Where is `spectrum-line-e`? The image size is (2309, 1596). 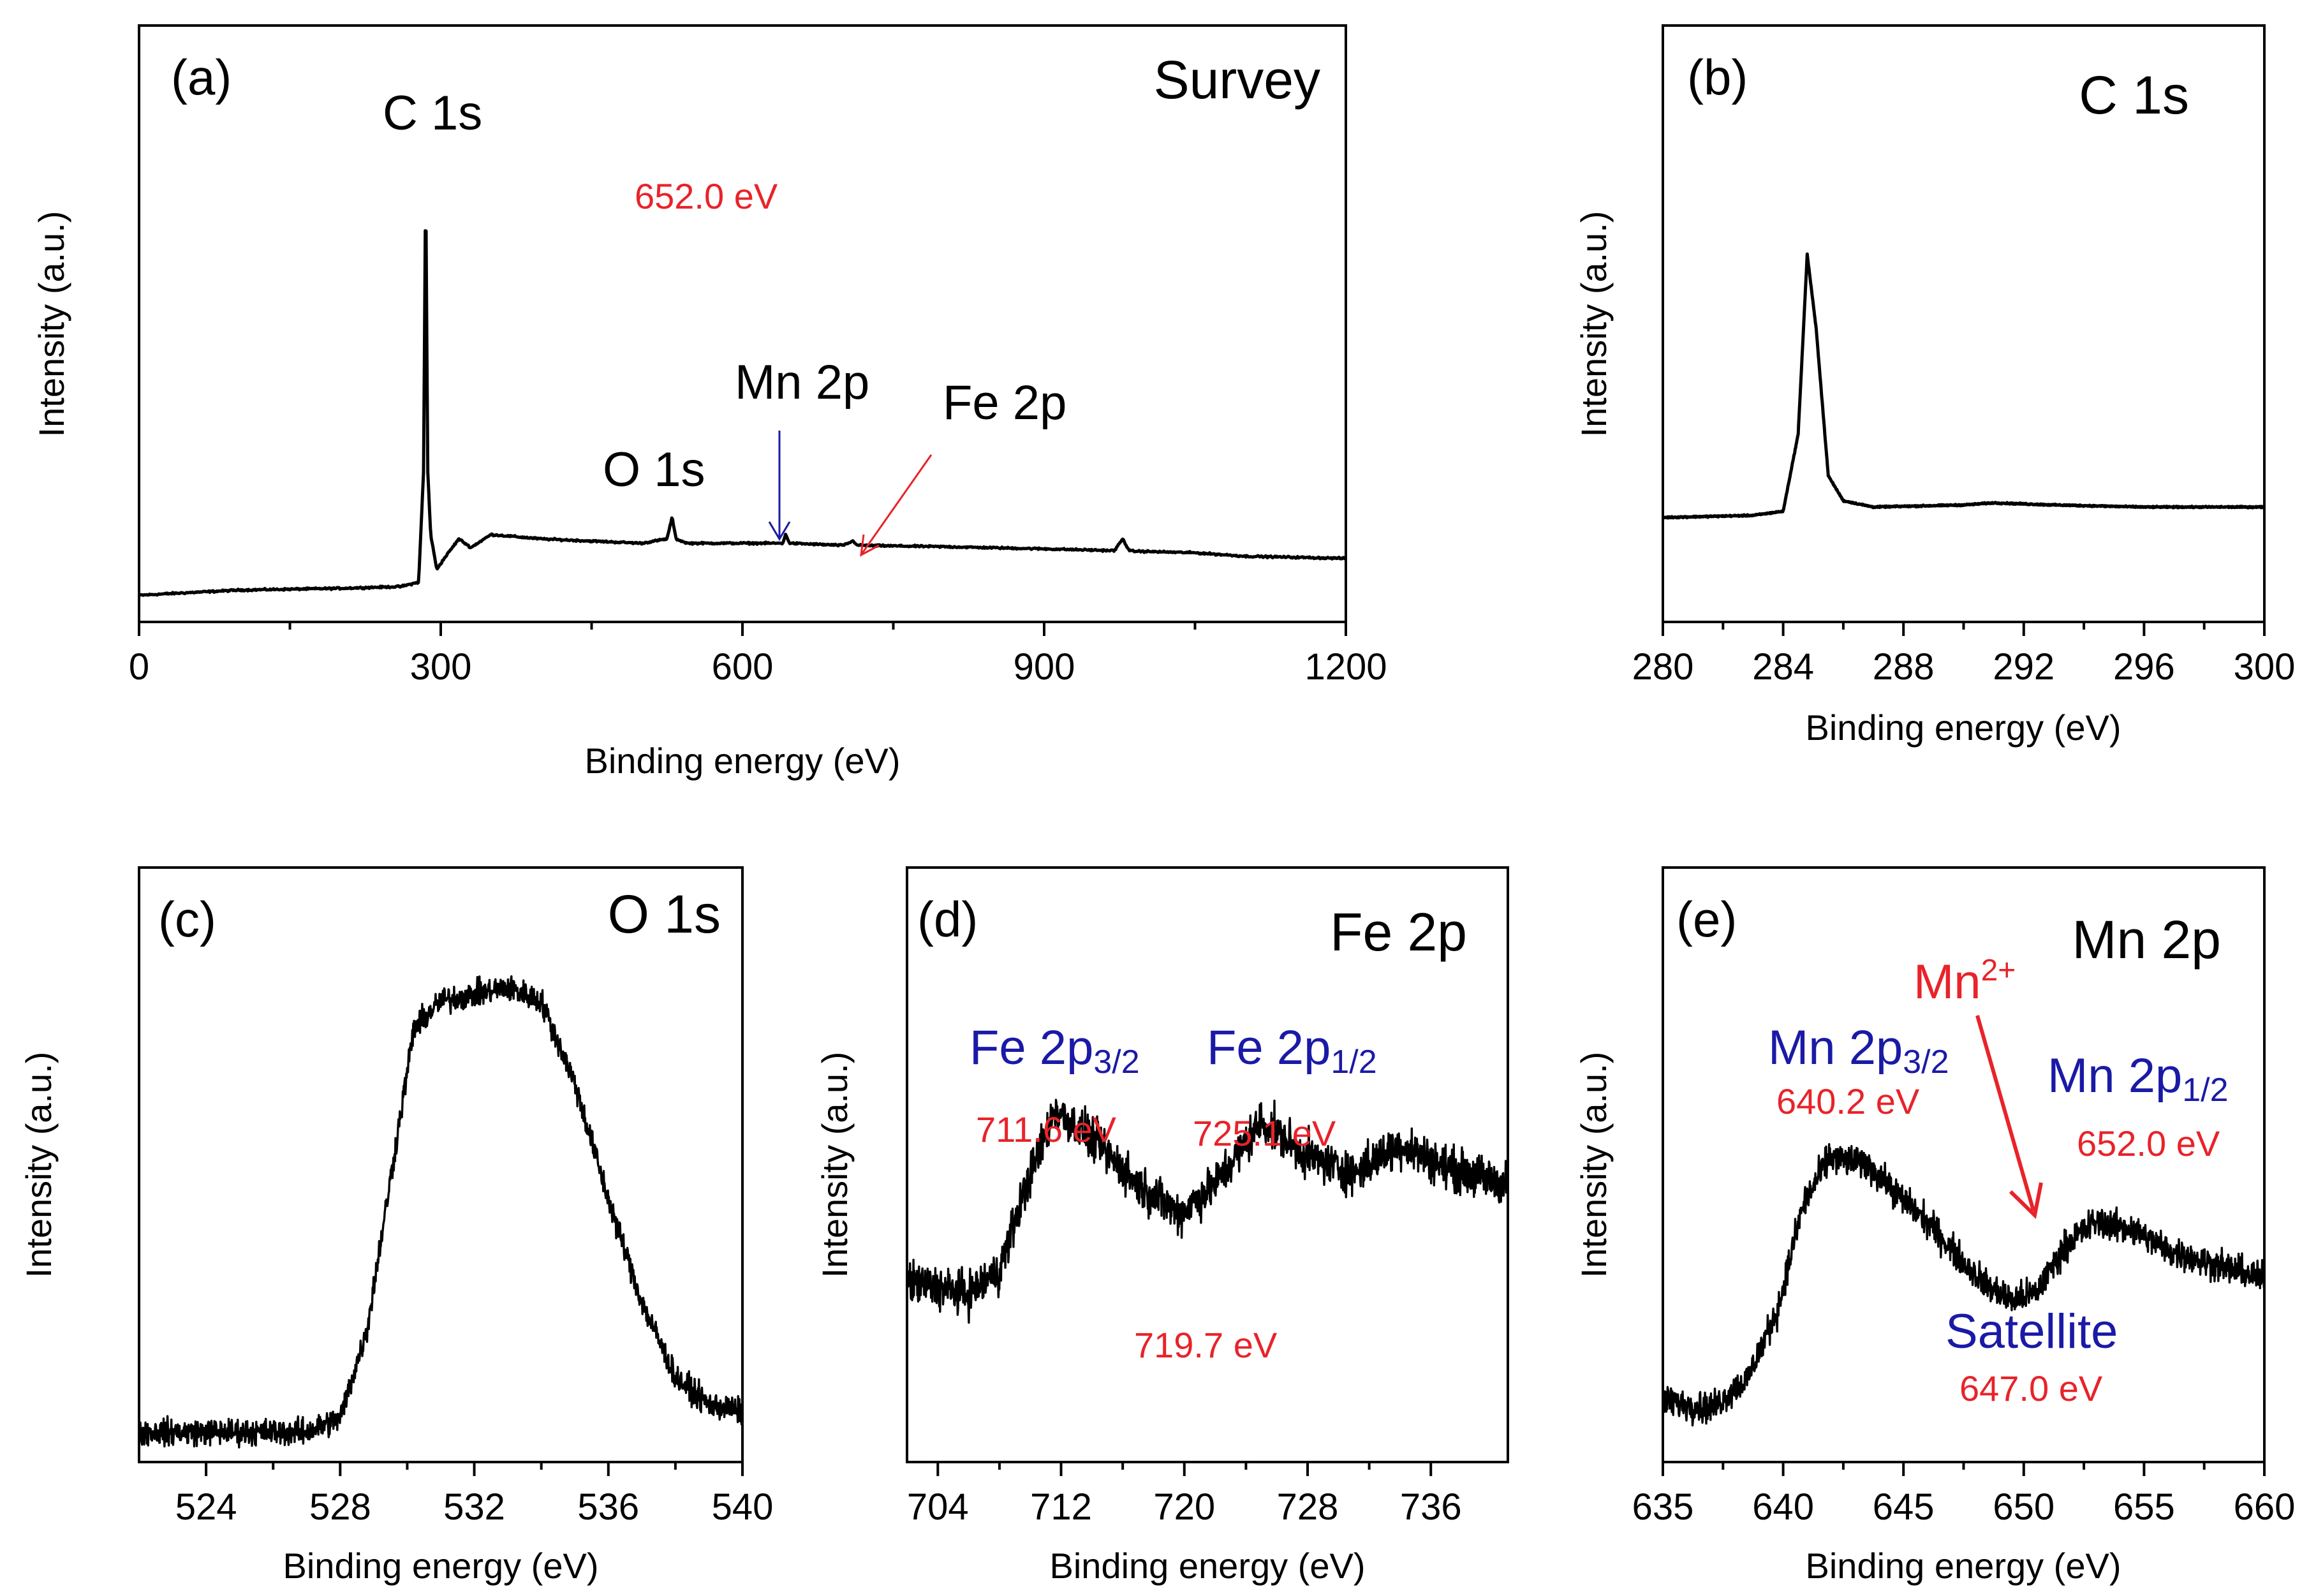 spectrum-line-e is located at coordinates (1964, 1285).